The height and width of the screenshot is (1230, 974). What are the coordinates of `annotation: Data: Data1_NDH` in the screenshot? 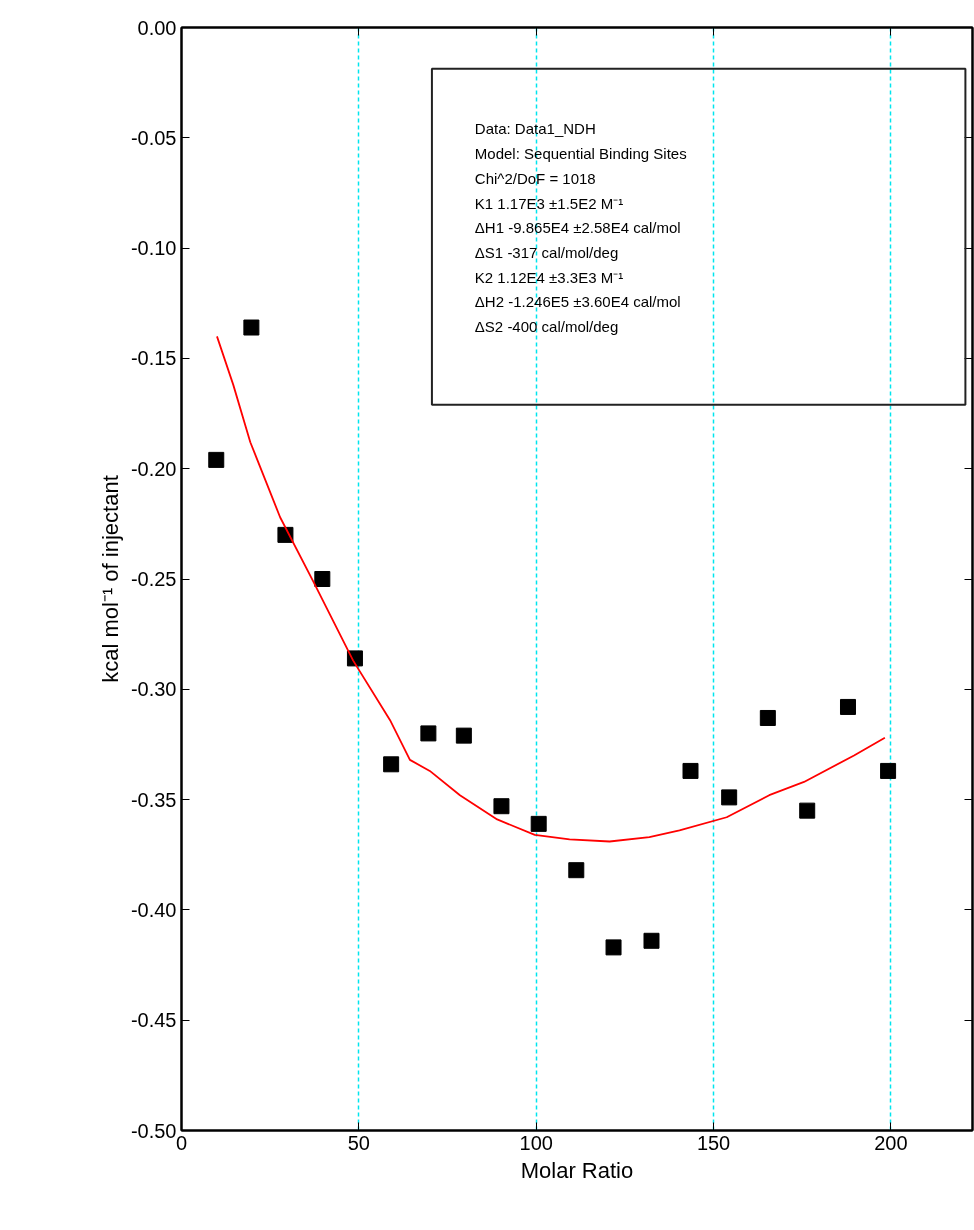 It's located at (535, 129).